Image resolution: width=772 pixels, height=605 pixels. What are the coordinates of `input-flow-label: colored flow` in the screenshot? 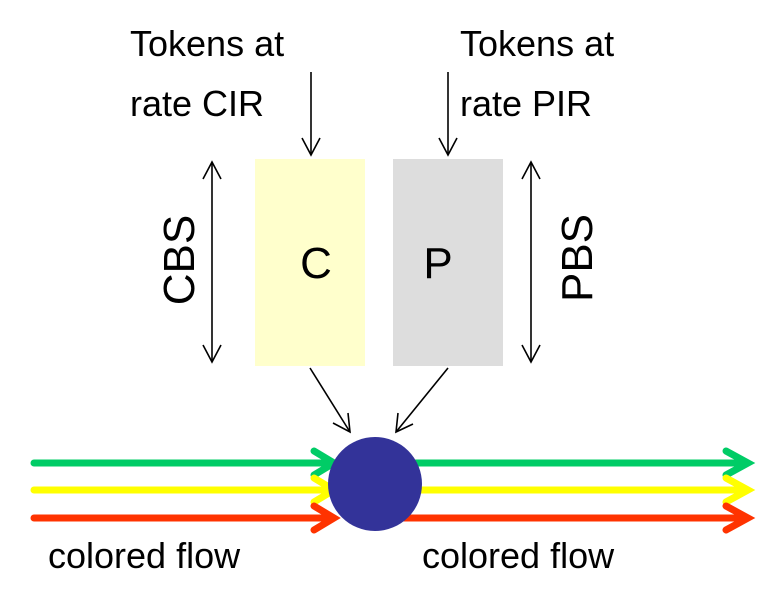 It's located at (144, 555).